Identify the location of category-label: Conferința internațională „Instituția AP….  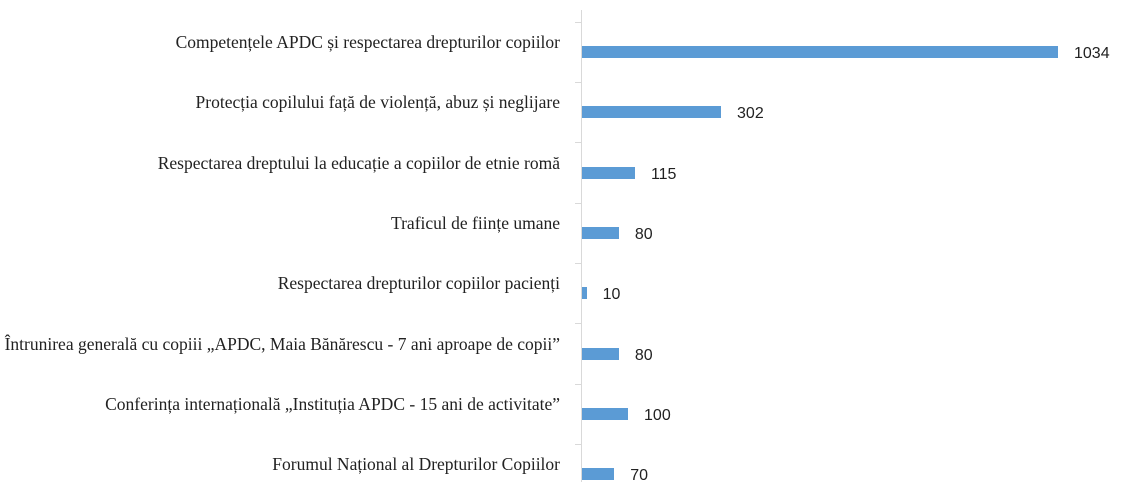
(332, 403).